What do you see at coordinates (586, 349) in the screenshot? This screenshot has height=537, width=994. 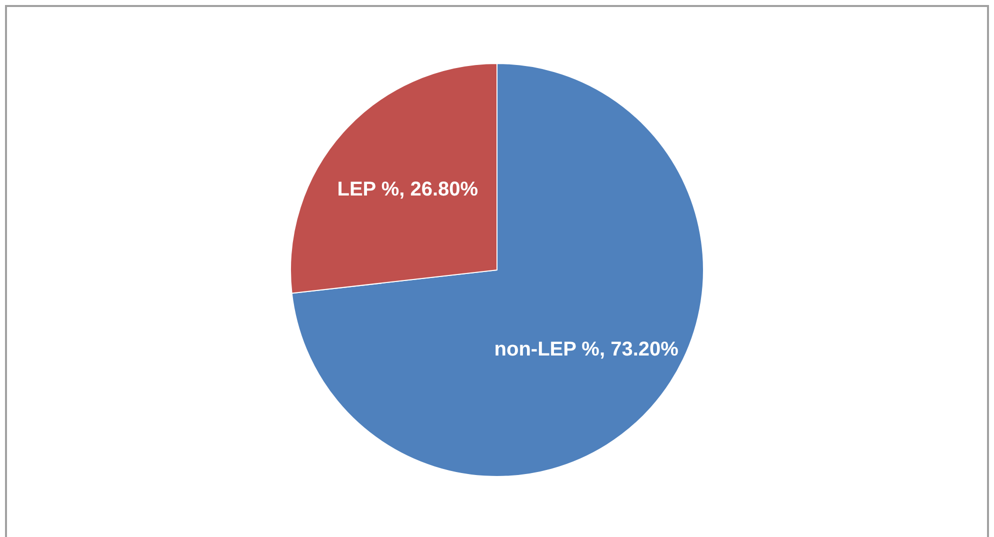 I see `slice-label: non-LEP %, 73.20%` at bounding box center [586, 349].